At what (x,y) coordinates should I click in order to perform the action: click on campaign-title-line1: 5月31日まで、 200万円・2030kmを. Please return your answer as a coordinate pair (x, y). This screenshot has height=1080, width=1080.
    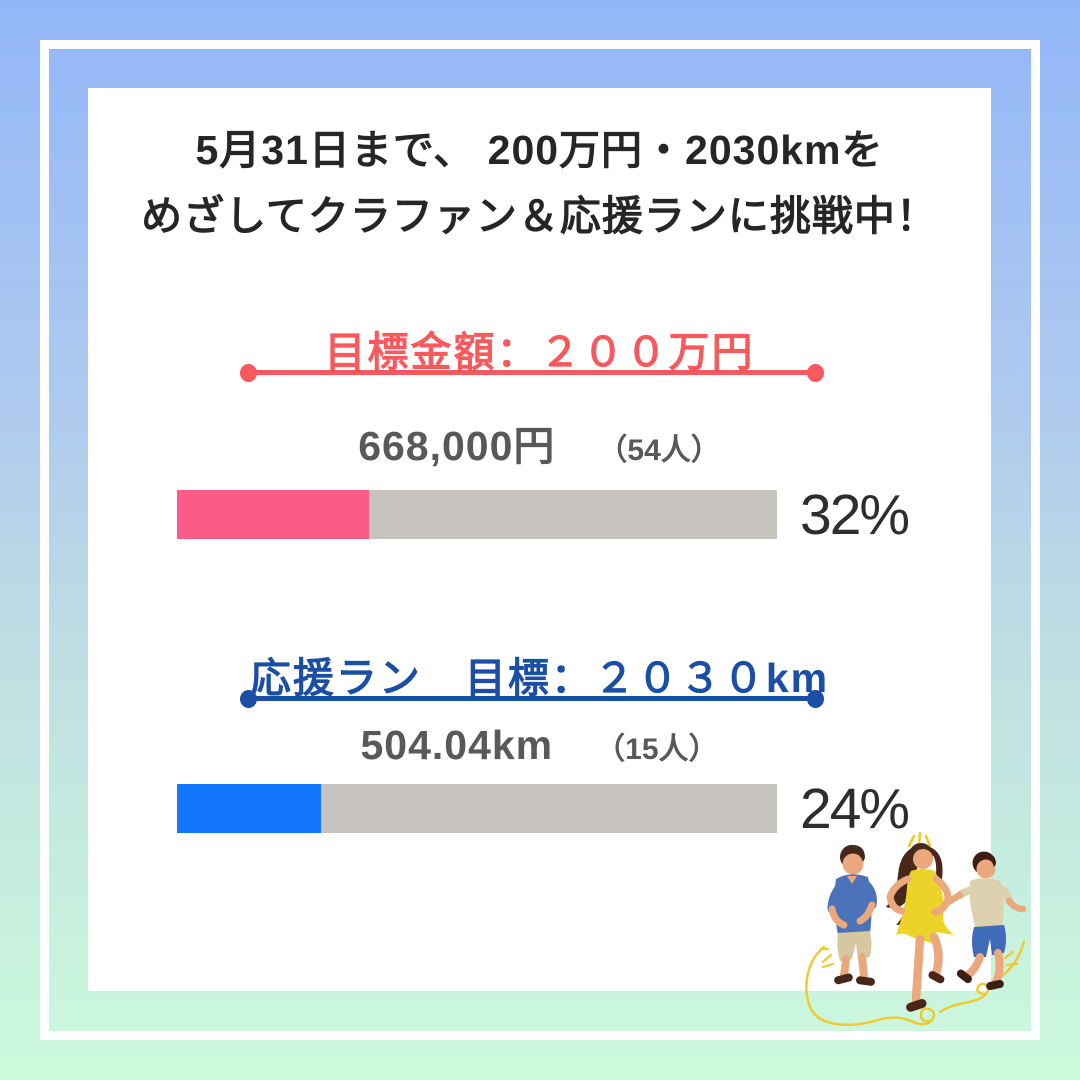
    Looking at the image, I should click on (539, 150).